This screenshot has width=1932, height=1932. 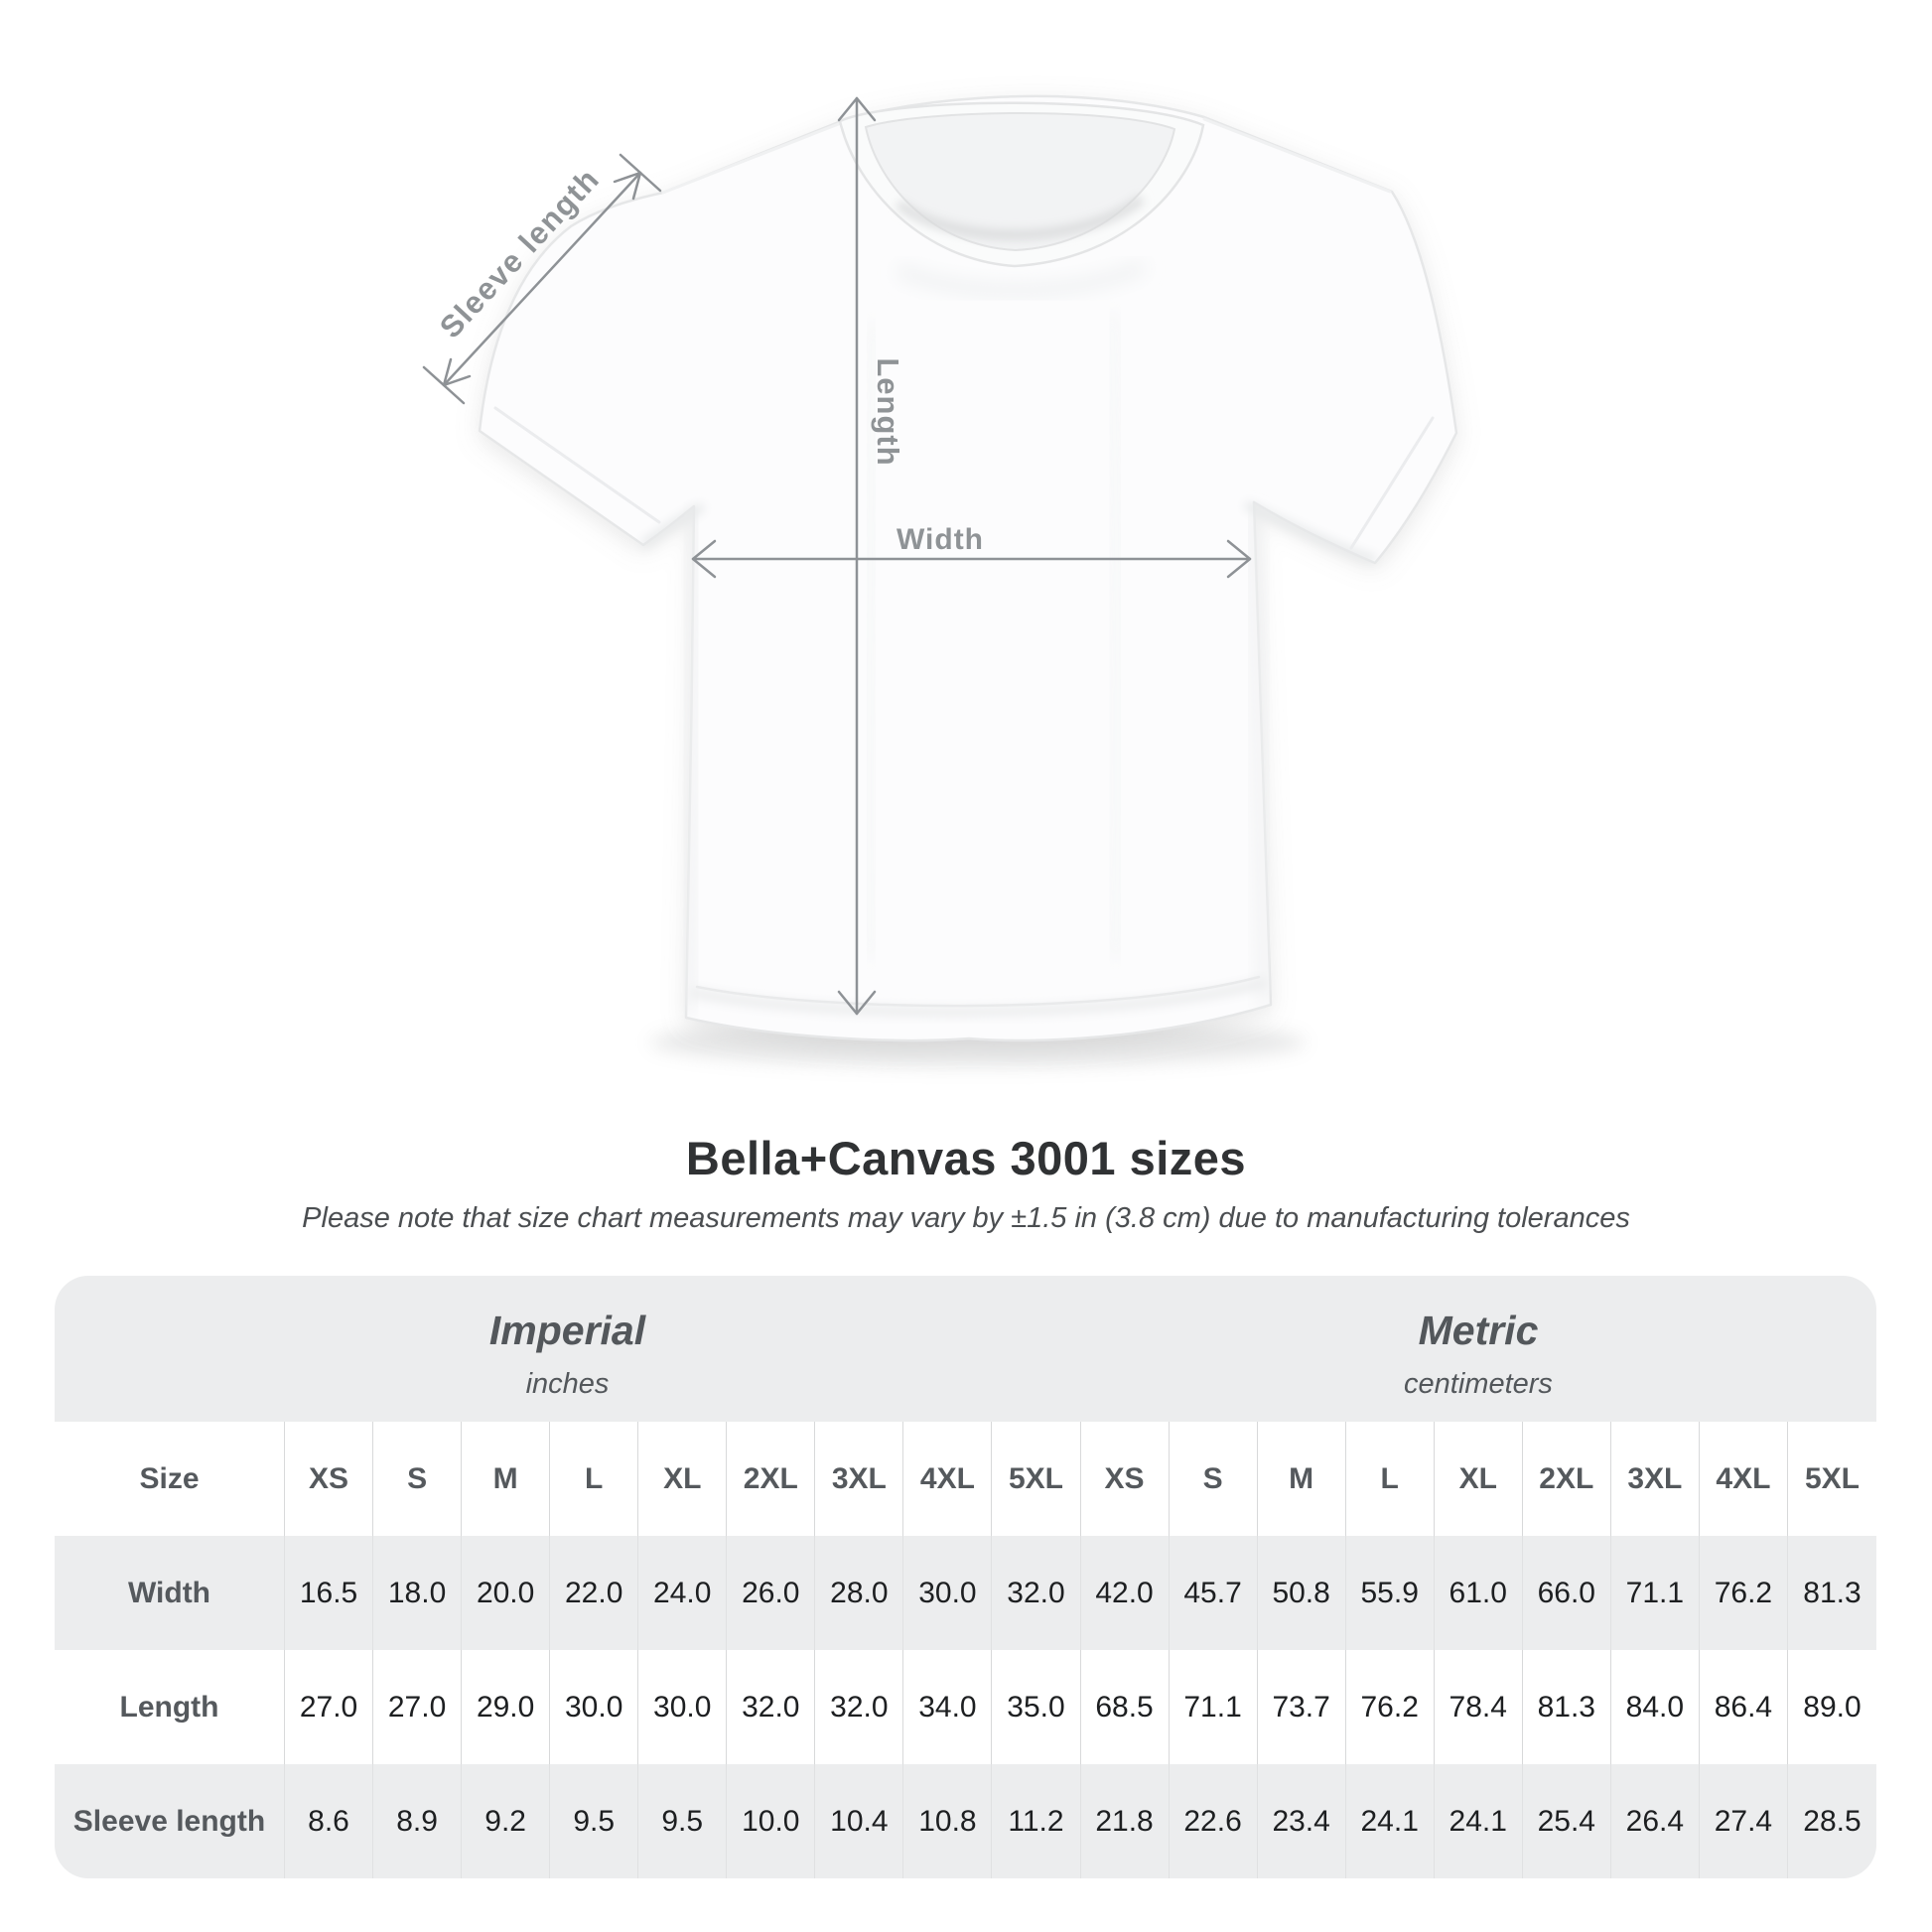 What do you see at coordinates (683, 1593) in the screenshot?
I see `table-cell: 24.0` at bounding box center [683, 1593].